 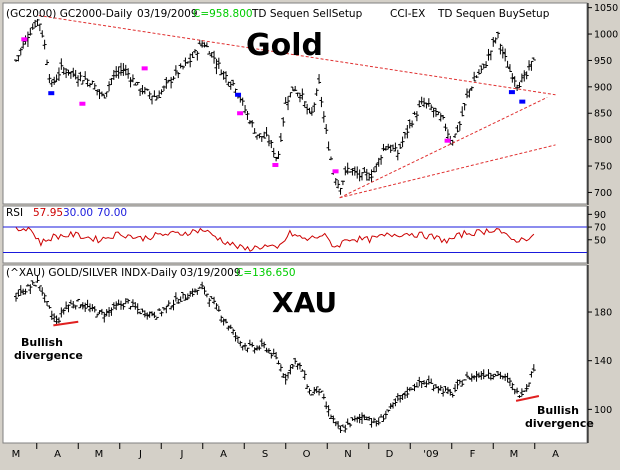 I want to click on xau-title: XAU, so click(x=304, y=302).